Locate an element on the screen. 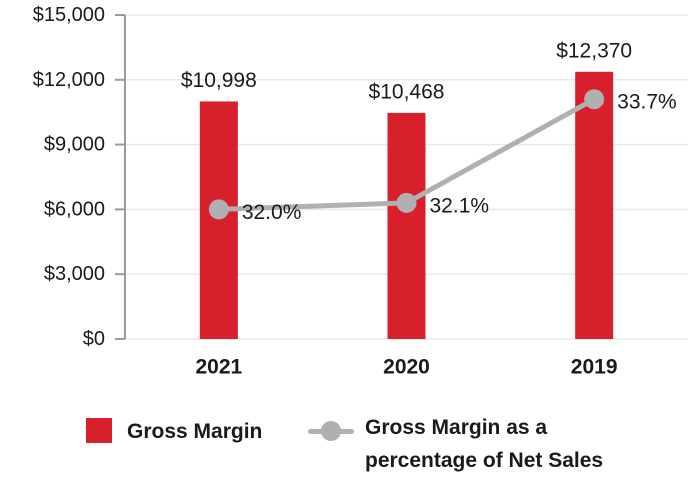 The height and width of the screenshot is (500, 700). legend-marker-line-dot-icon is located at coordinates (331, 431).